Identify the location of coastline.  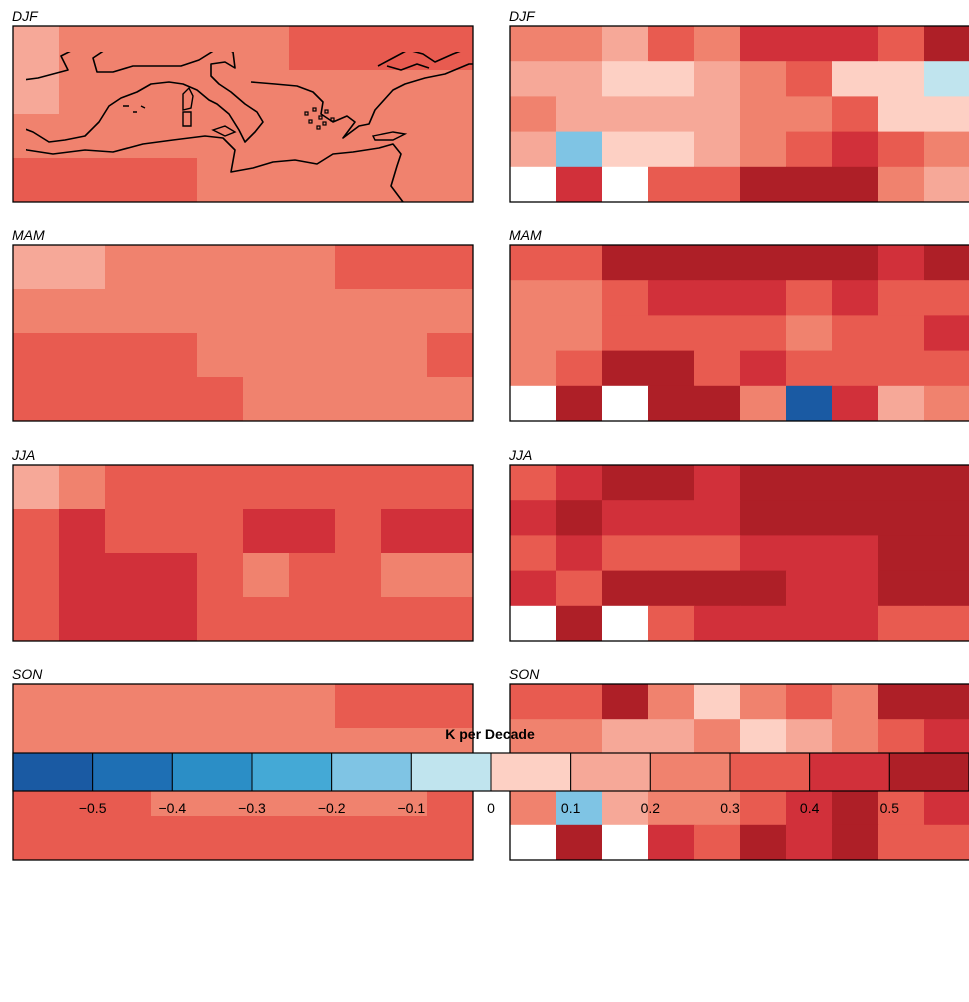
(249, 127).